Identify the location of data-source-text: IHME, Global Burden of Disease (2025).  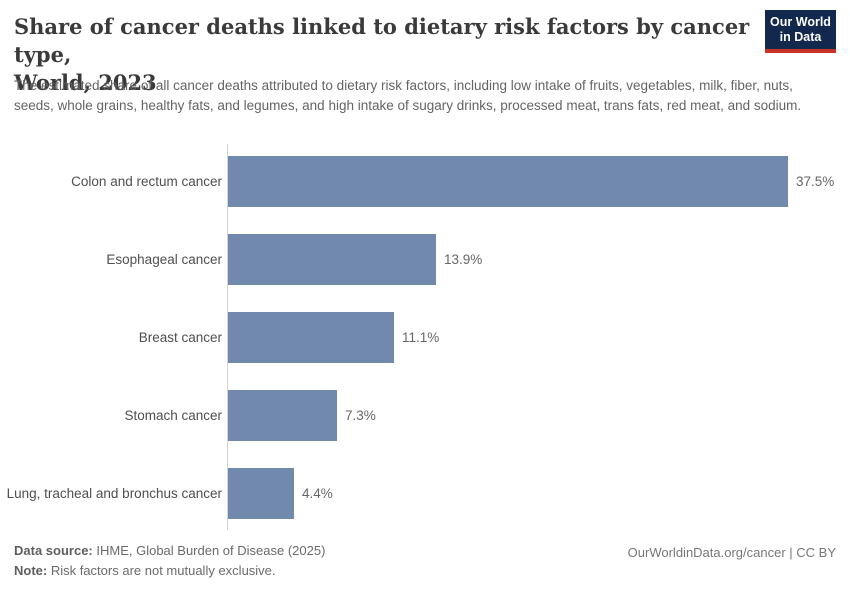
(209, 550).